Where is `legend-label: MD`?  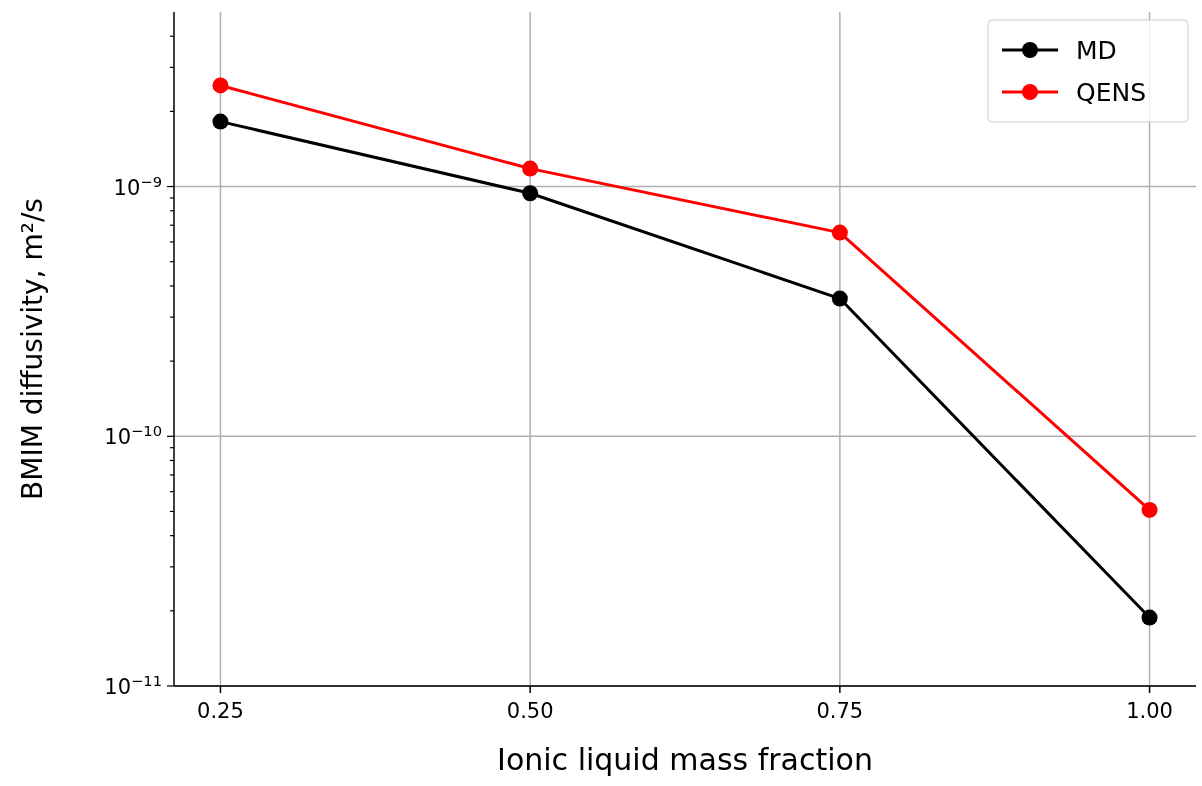 legend-label: MD is located at coordinates (1096, 50).